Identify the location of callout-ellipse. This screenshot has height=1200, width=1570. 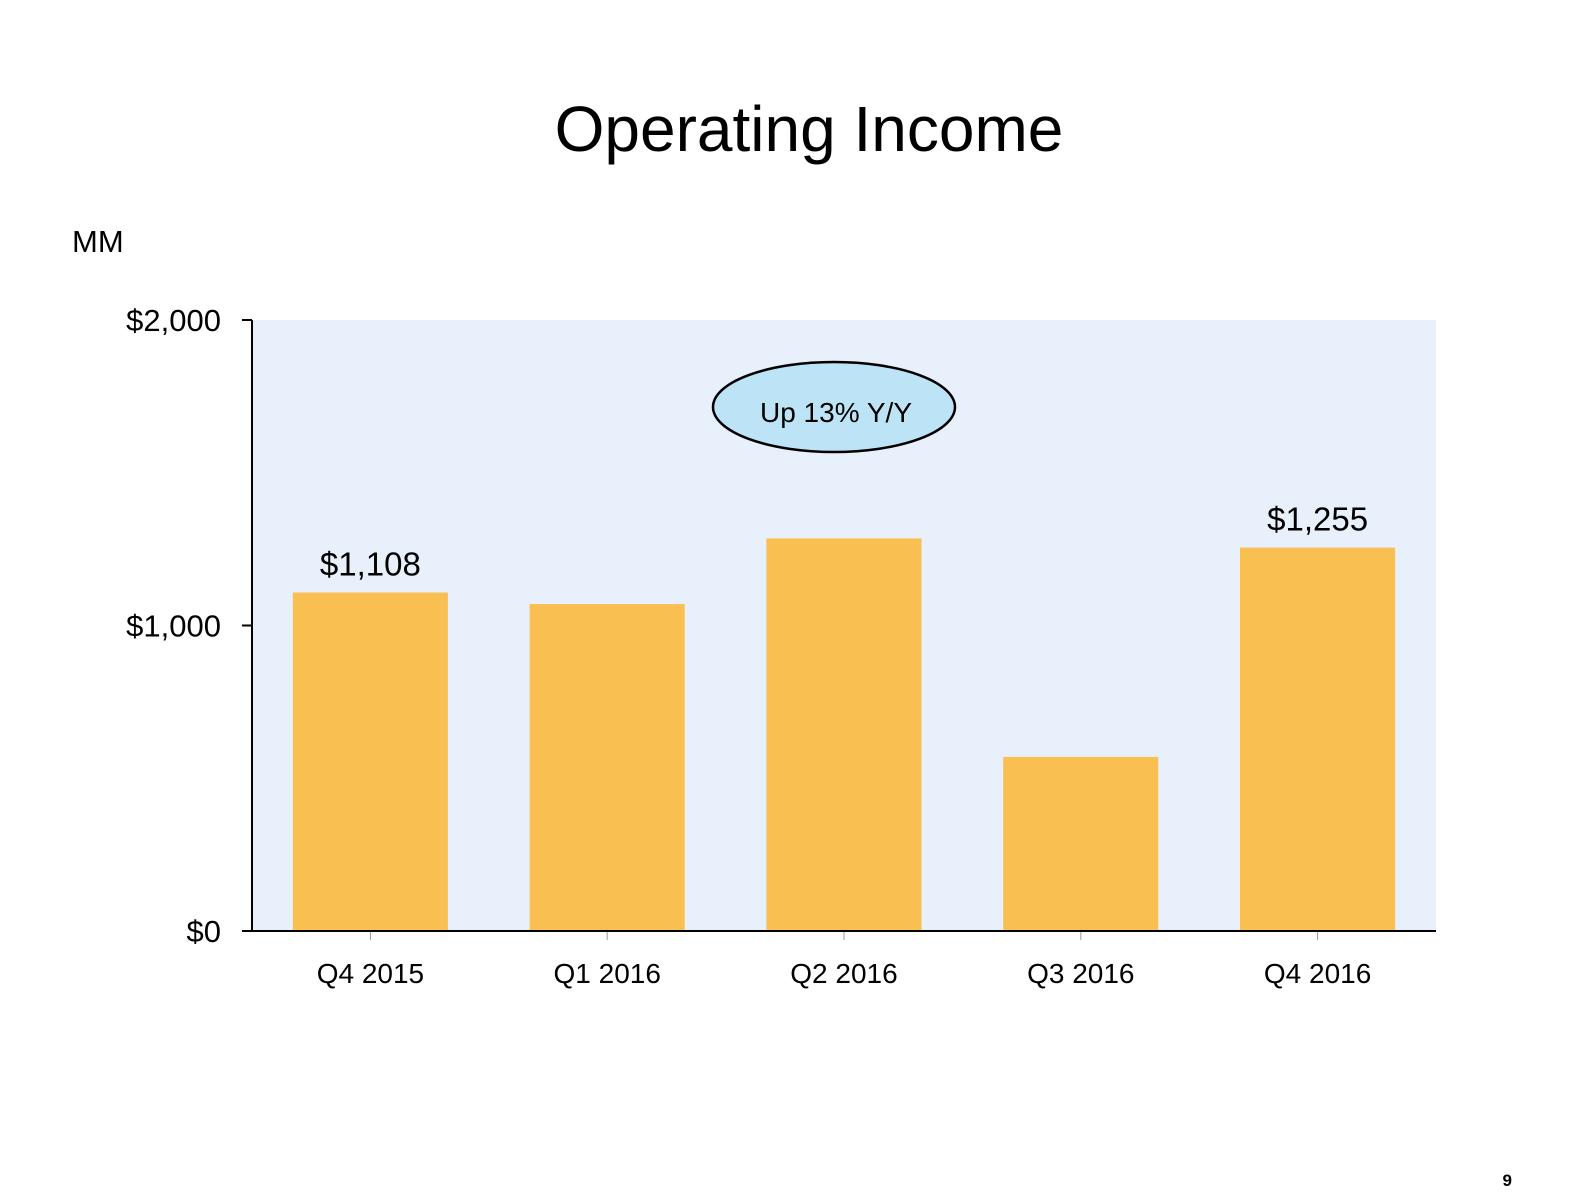
(834, 407).